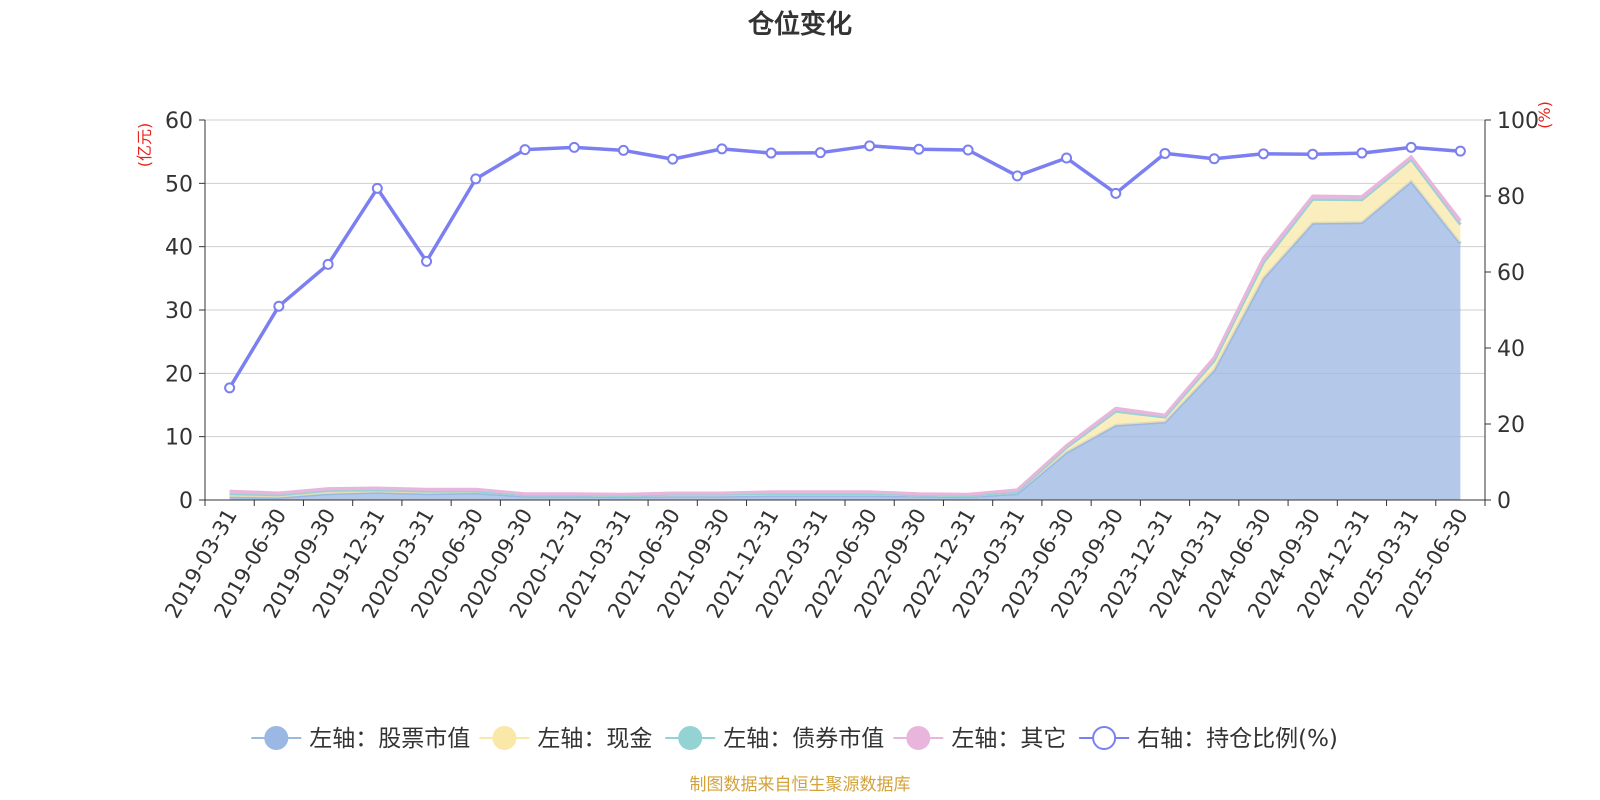 The width and height of the screenshot is (1600, 800). I want to click on legend-label: 左轴：股票市值, so click(389, 739).